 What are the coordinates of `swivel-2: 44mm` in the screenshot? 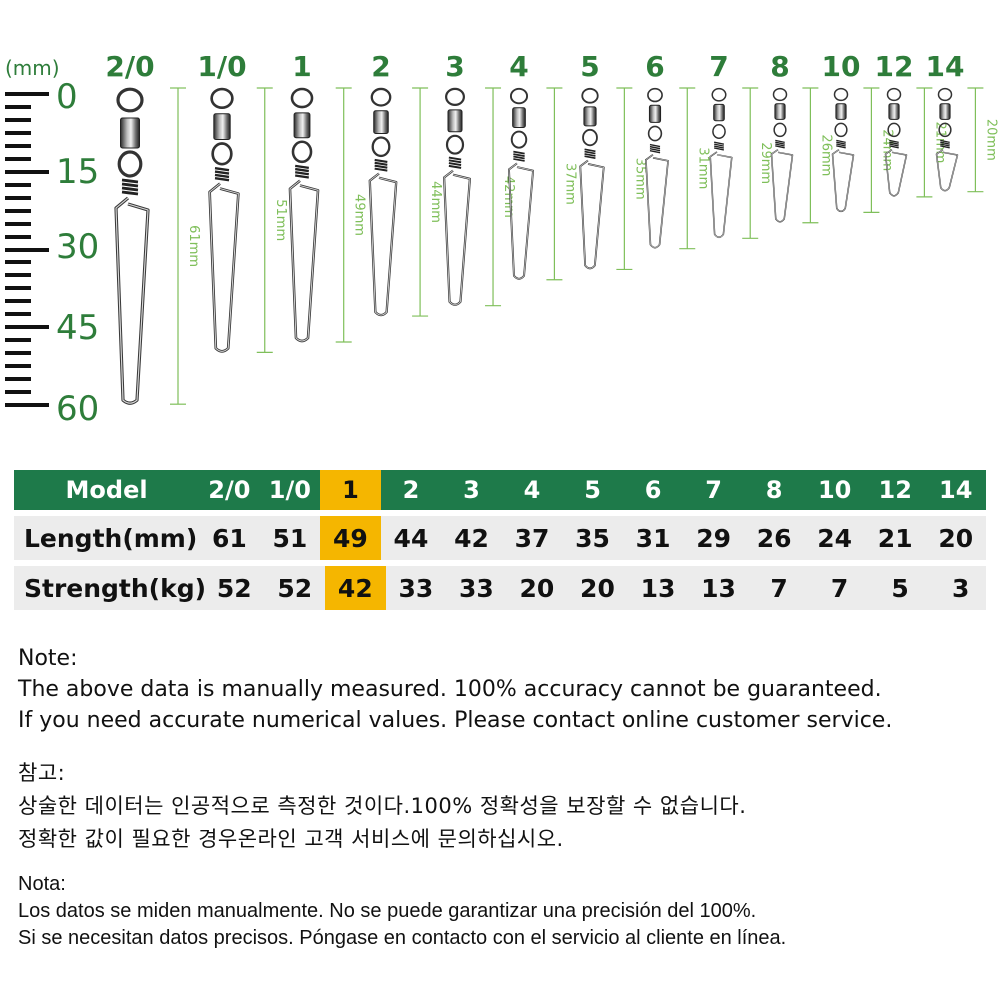 It's located at (405, 202).